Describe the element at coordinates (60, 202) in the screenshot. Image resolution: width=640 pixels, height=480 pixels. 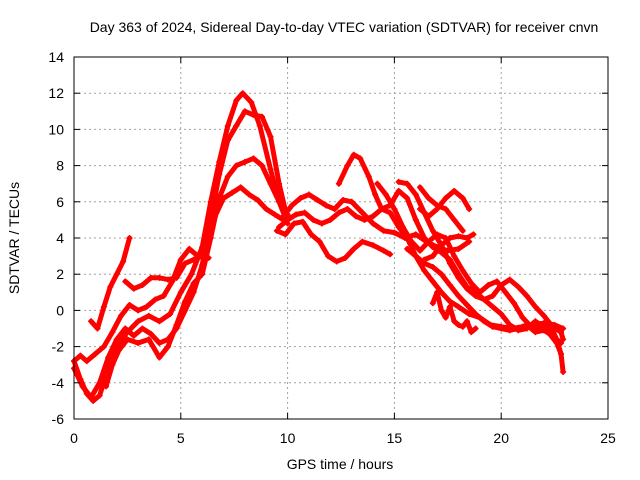
I see `y-tick-label: 6` at that location.